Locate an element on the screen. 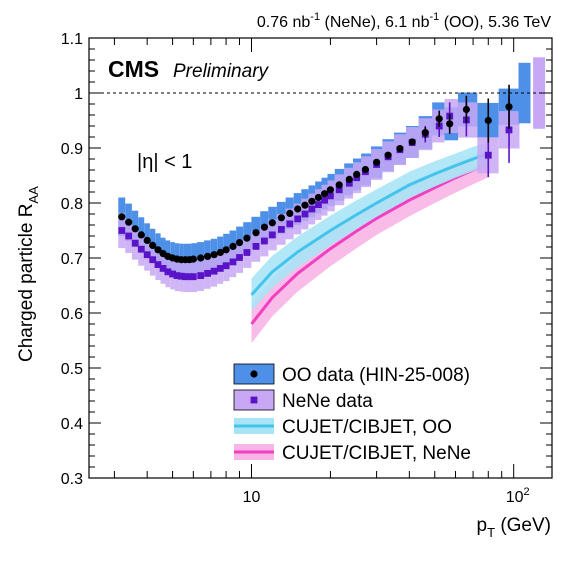 Image resolution: width=580 pixels, height=563 pixels. x-tick-label: 10 is located at coordinates (252, 497).